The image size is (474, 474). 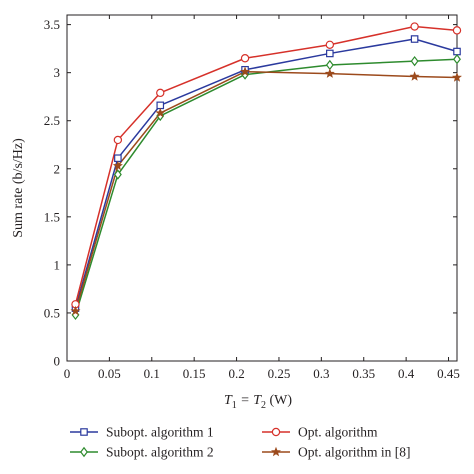 I want to click on y-tick-label: 3, so click(x=57, y=72).